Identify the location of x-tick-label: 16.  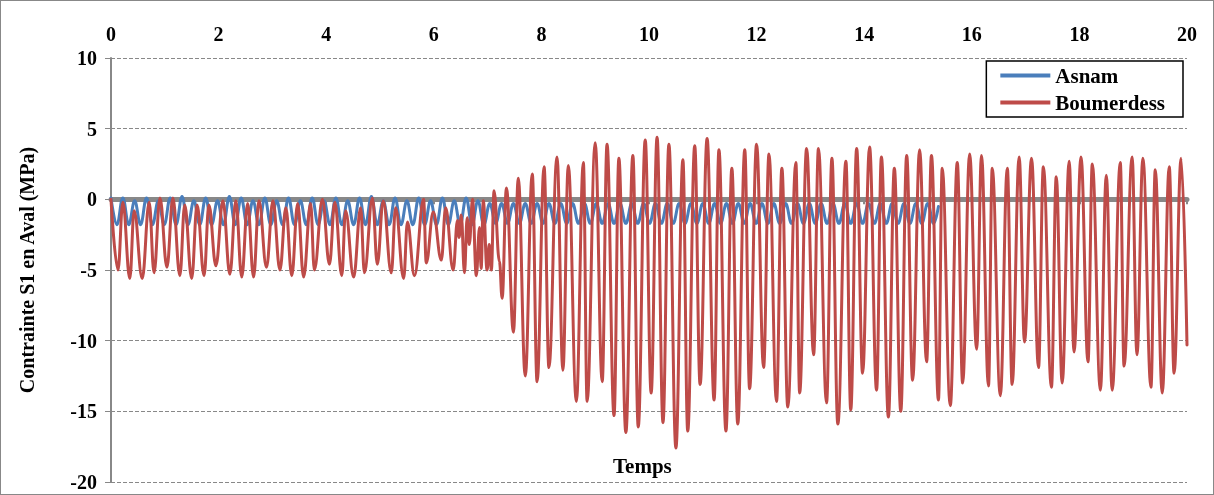
(971, 34).